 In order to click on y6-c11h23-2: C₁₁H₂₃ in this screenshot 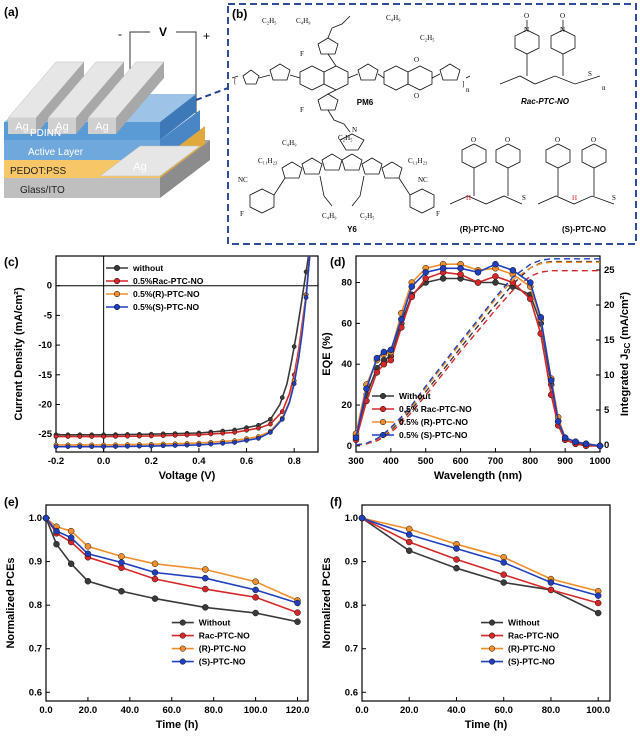, I will do `click(418, 161)`.